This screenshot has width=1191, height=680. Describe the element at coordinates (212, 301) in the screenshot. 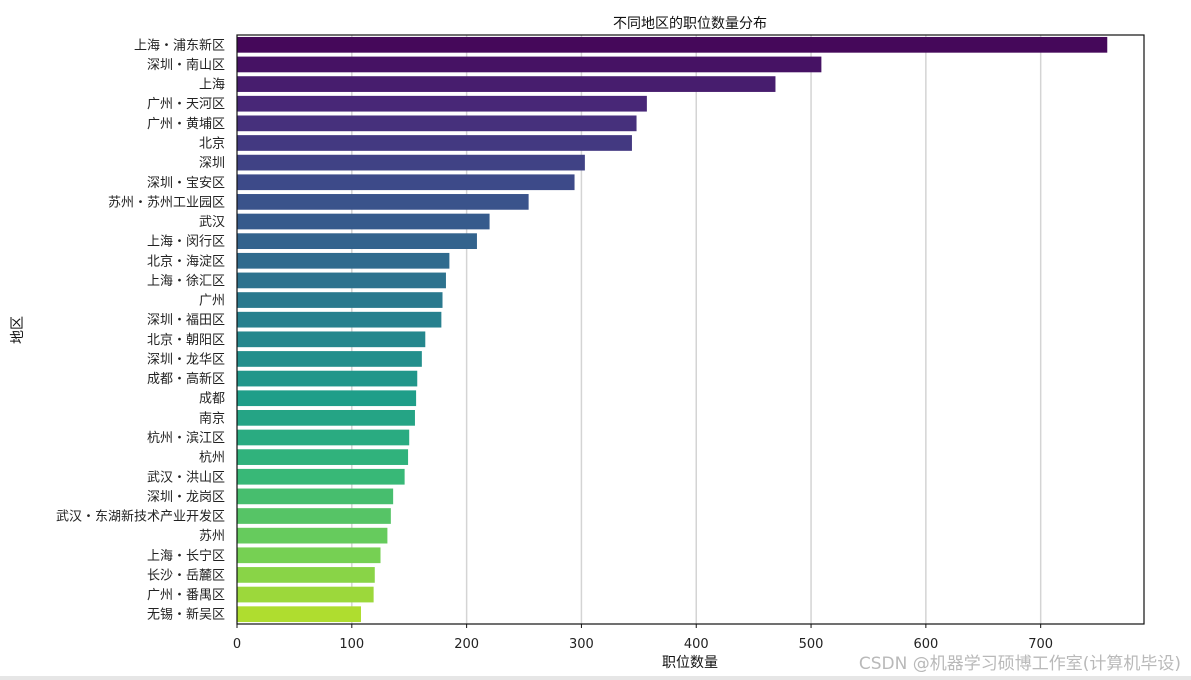

I see `y-tick-label: 广州` at that location.